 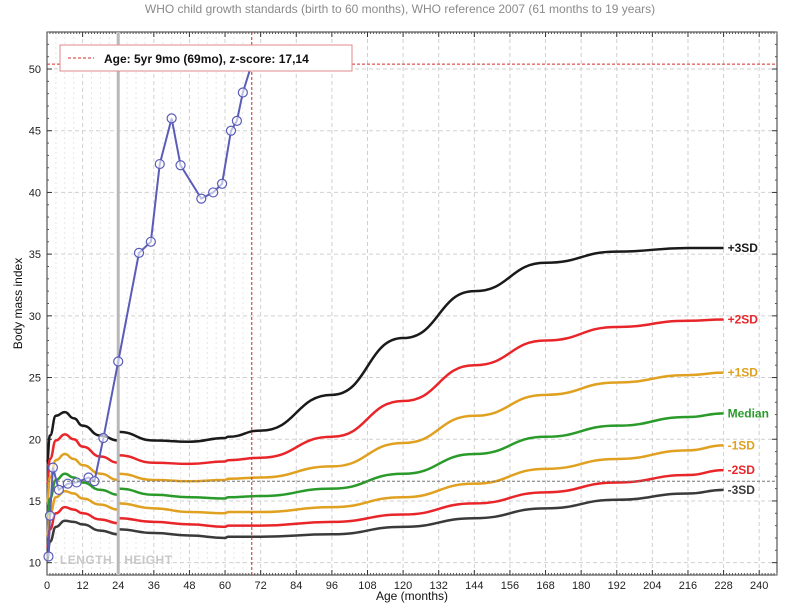 What do you see at coordinates (35, 440) in the screenshot?
I see `y-tick-label: 20` at bounding box center [35, 440].